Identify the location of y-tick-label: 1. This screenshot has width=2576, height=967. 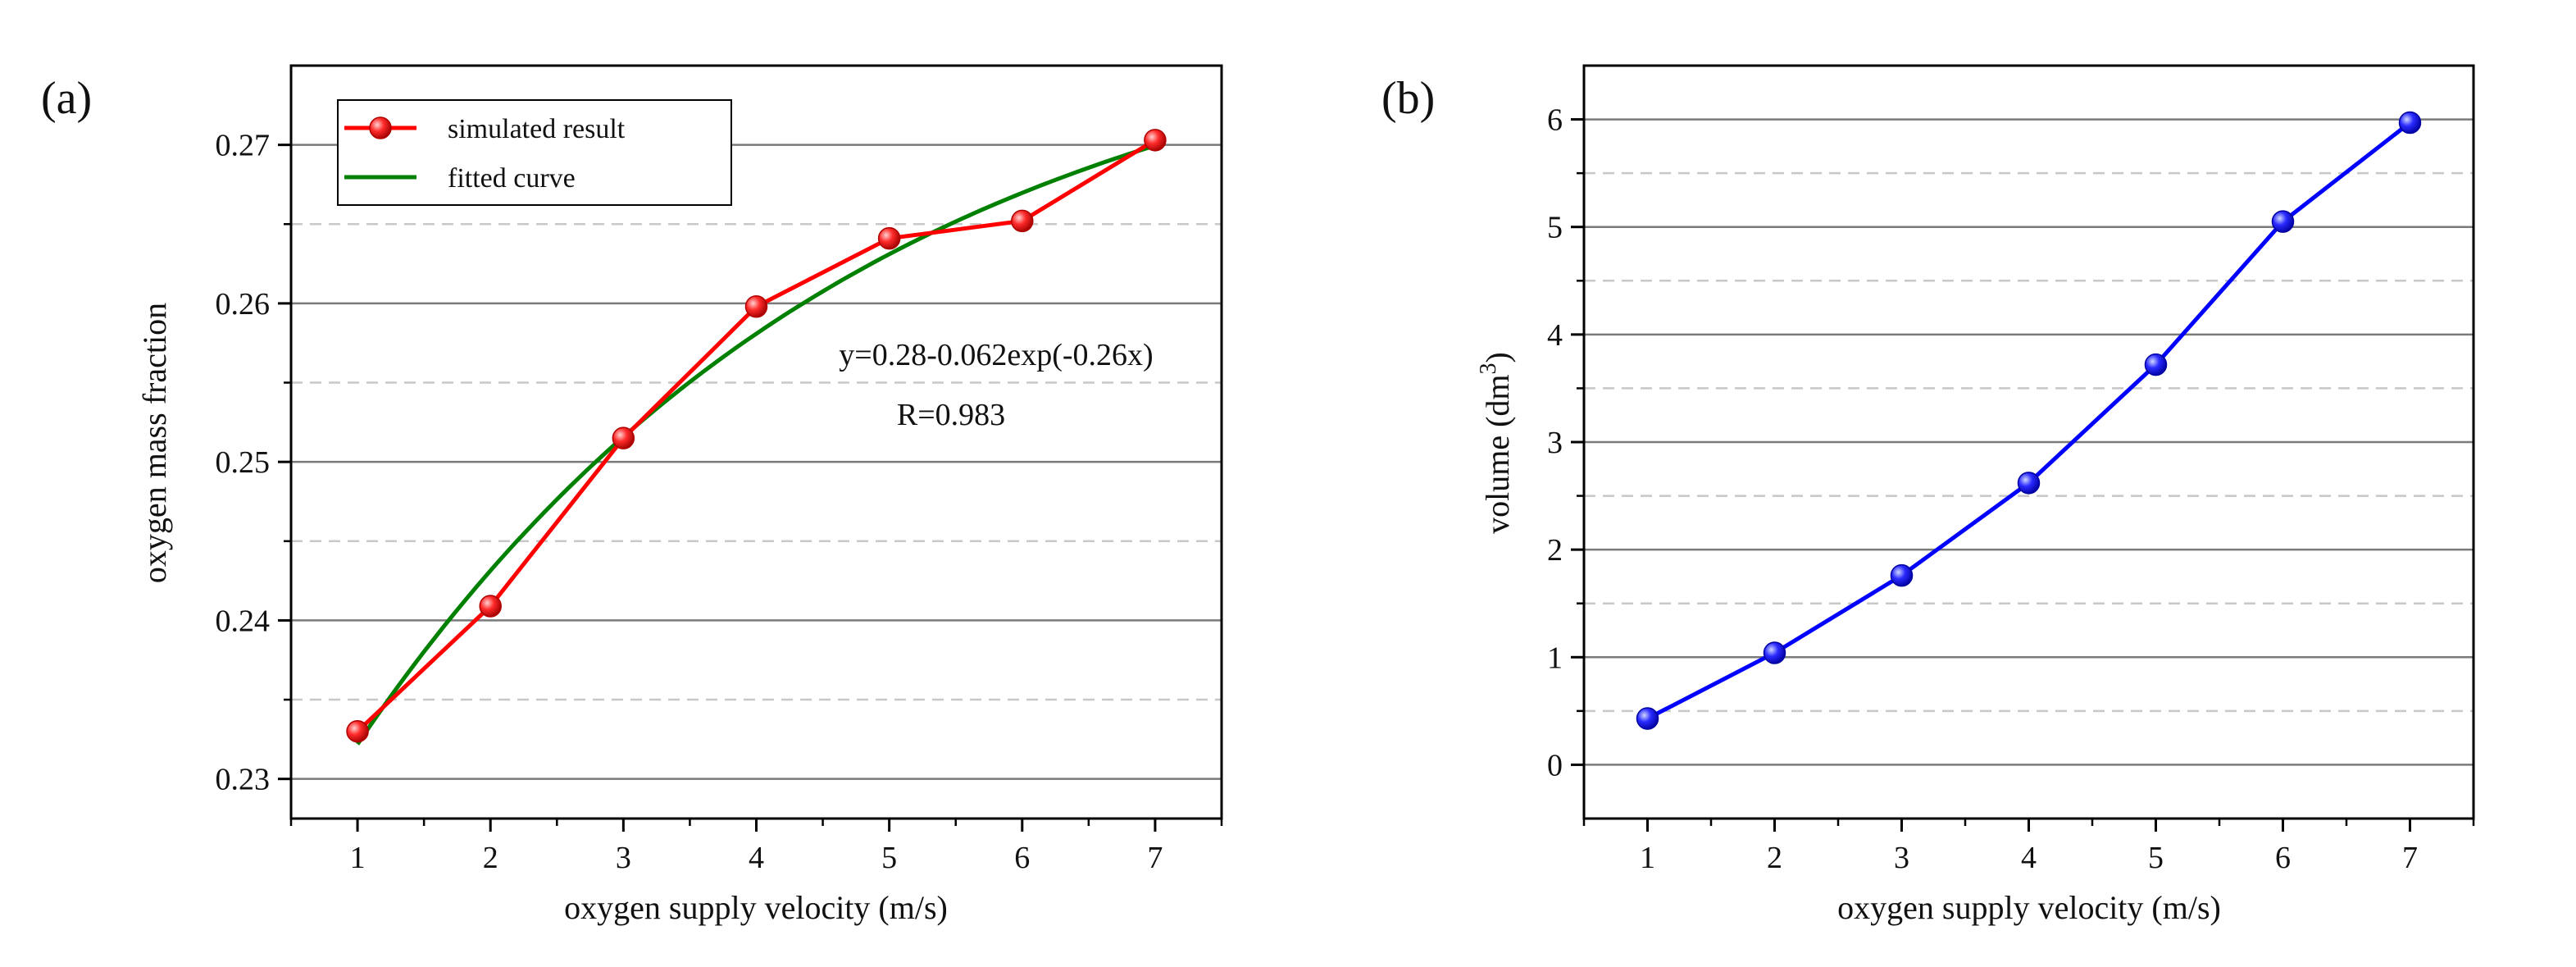
(1555, 658).